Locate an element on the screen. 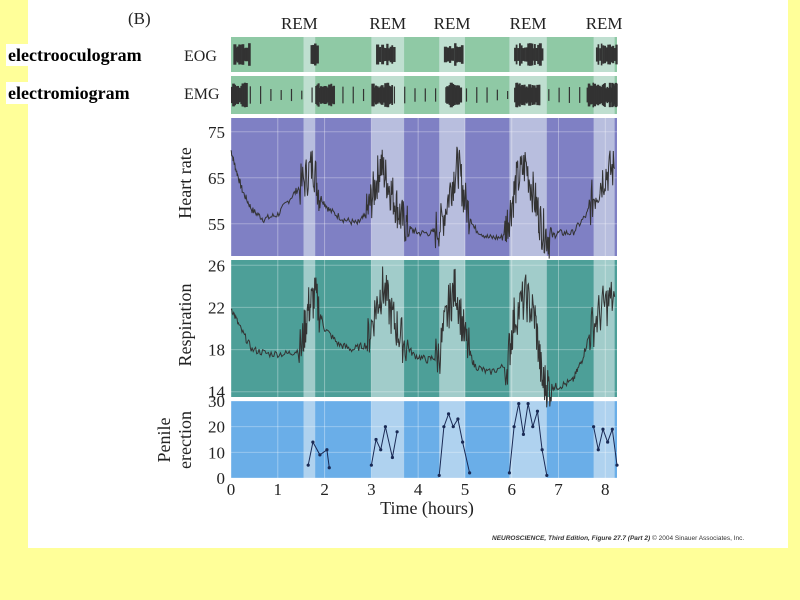  eog-label: EOG is located at coordinates (200, 56).